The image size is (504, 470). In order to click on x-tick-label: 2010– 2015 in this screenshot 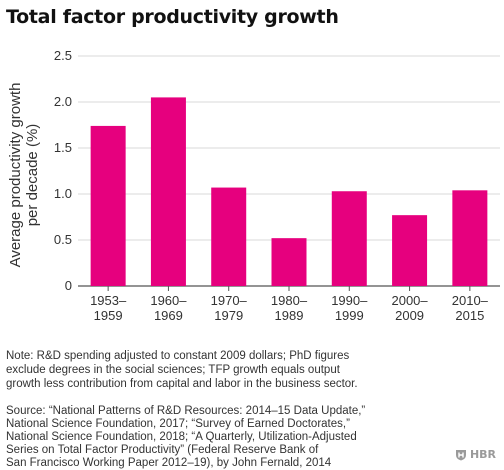, I will do `click(470, 308)`.